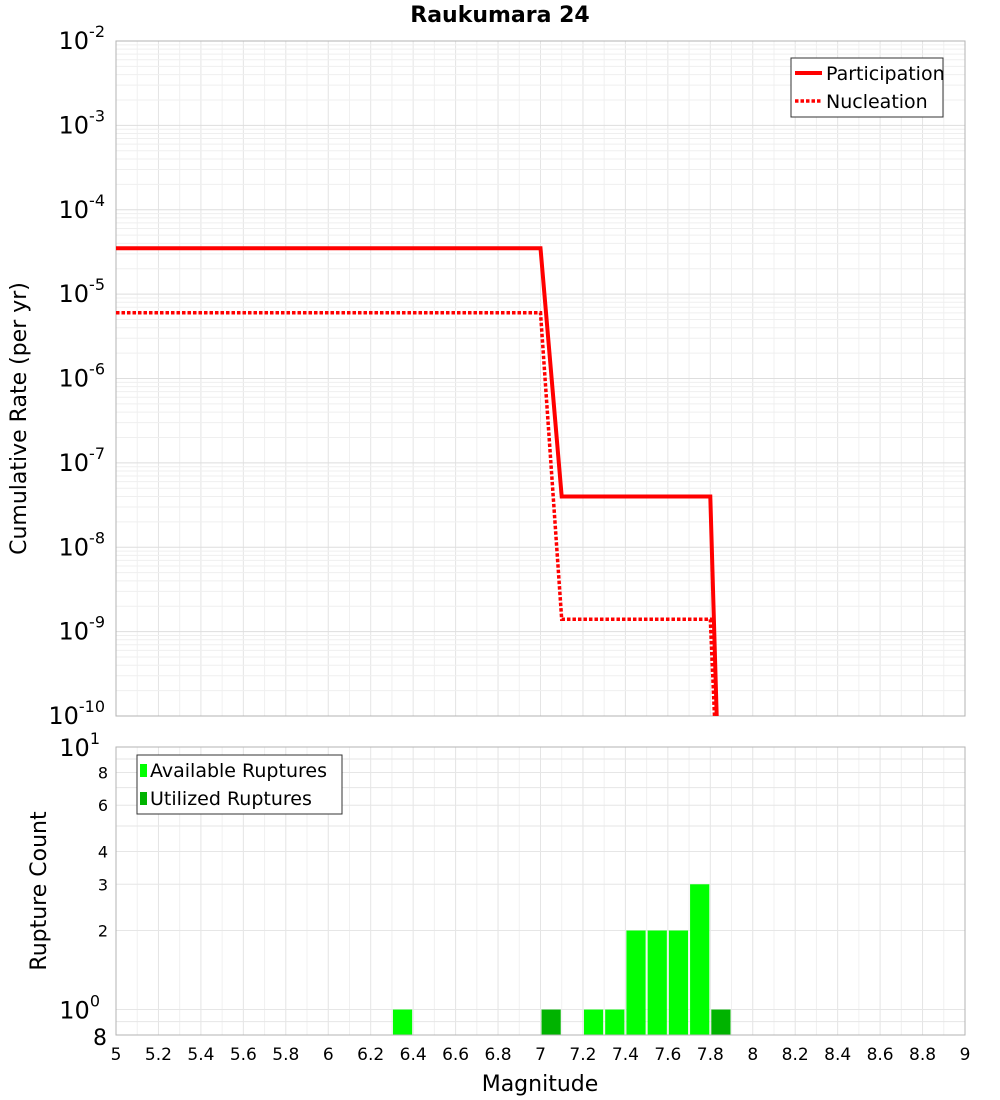 Image resolution: width=1000 pixels, height=1100 pixels. What do you see at coordinates (82, 38) in the screenshot?
I see `y-tick-label: 10⁻²` at bounding box center [82, 38].